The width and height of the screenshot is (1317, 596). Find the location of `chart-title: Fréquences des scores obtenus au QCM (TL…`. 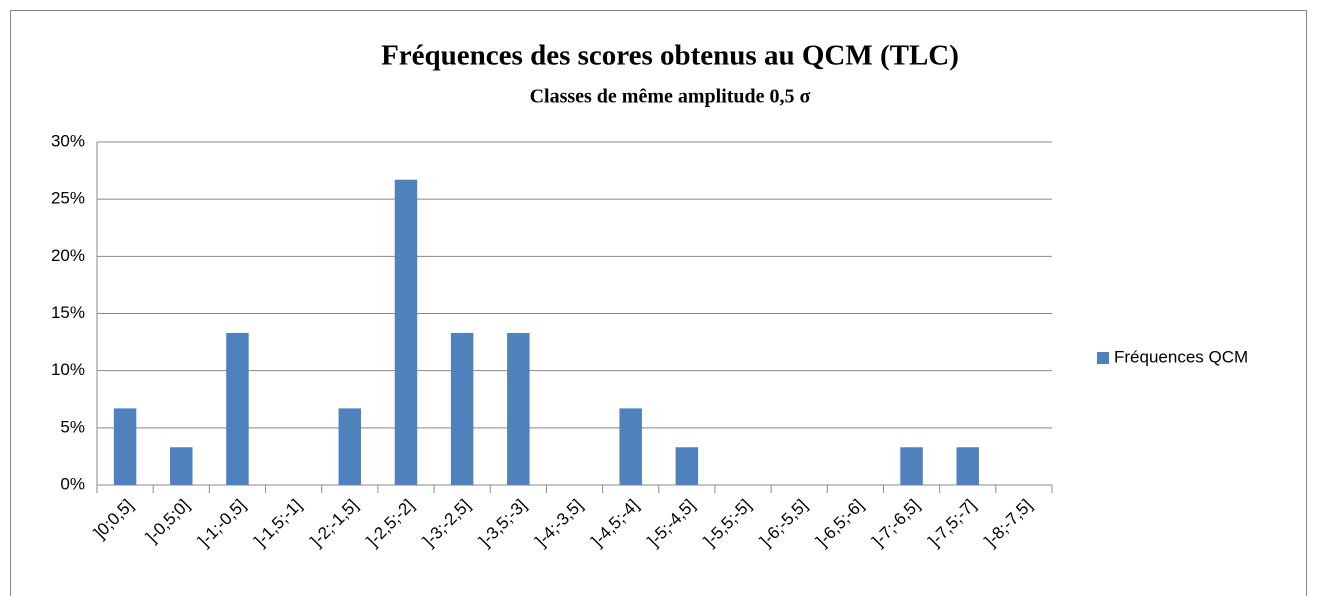

chart-title: Fréquences des scores obtenus au QCM (TL… is located at coordinates (670, 56).